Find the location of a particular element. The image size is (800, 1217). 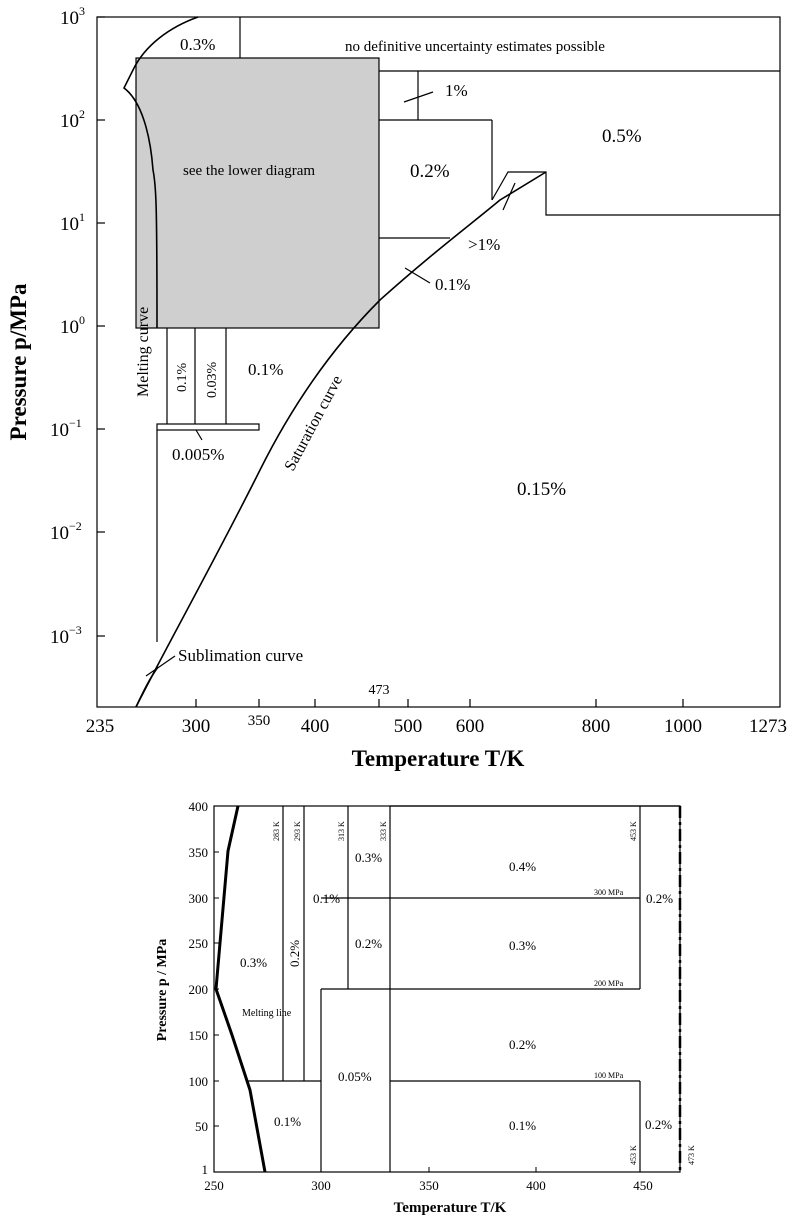

lower-y-ticks is located at coordinates (216, 966).